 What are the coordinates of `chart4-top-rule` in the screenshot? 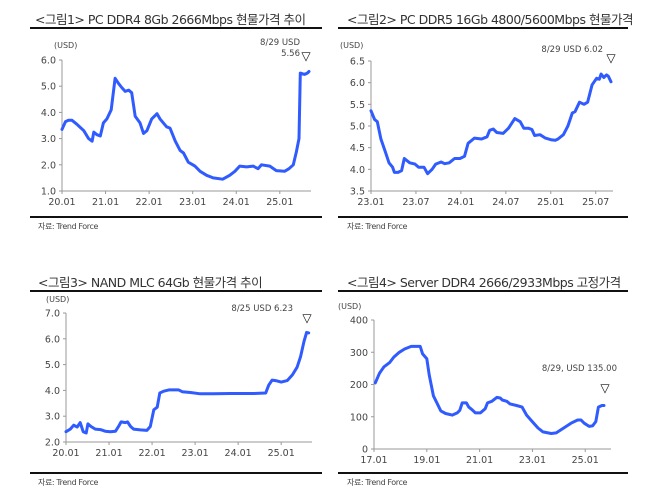 It's located at (483, 291).